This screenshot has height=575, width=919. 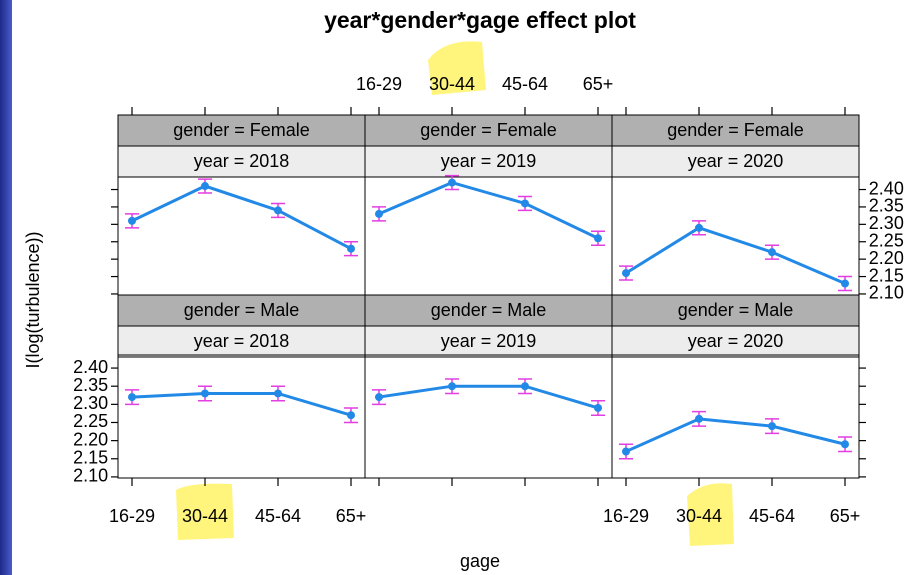 What do you see at coordinates (480, 20) in the screenshot?
I see `chart-title: year*gender*gage effect plot` at bounding box center [480, 20].